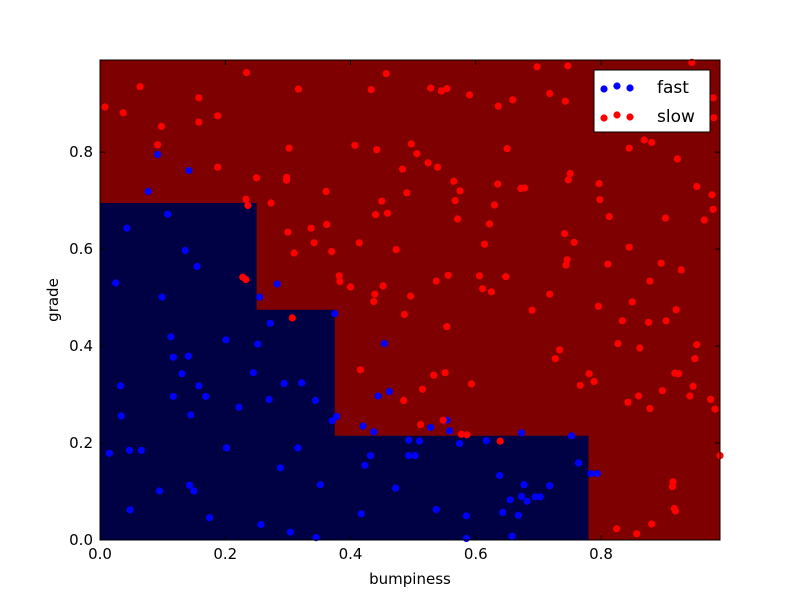  I want to click on y-tick-label: 0.6, so click(81, 249).